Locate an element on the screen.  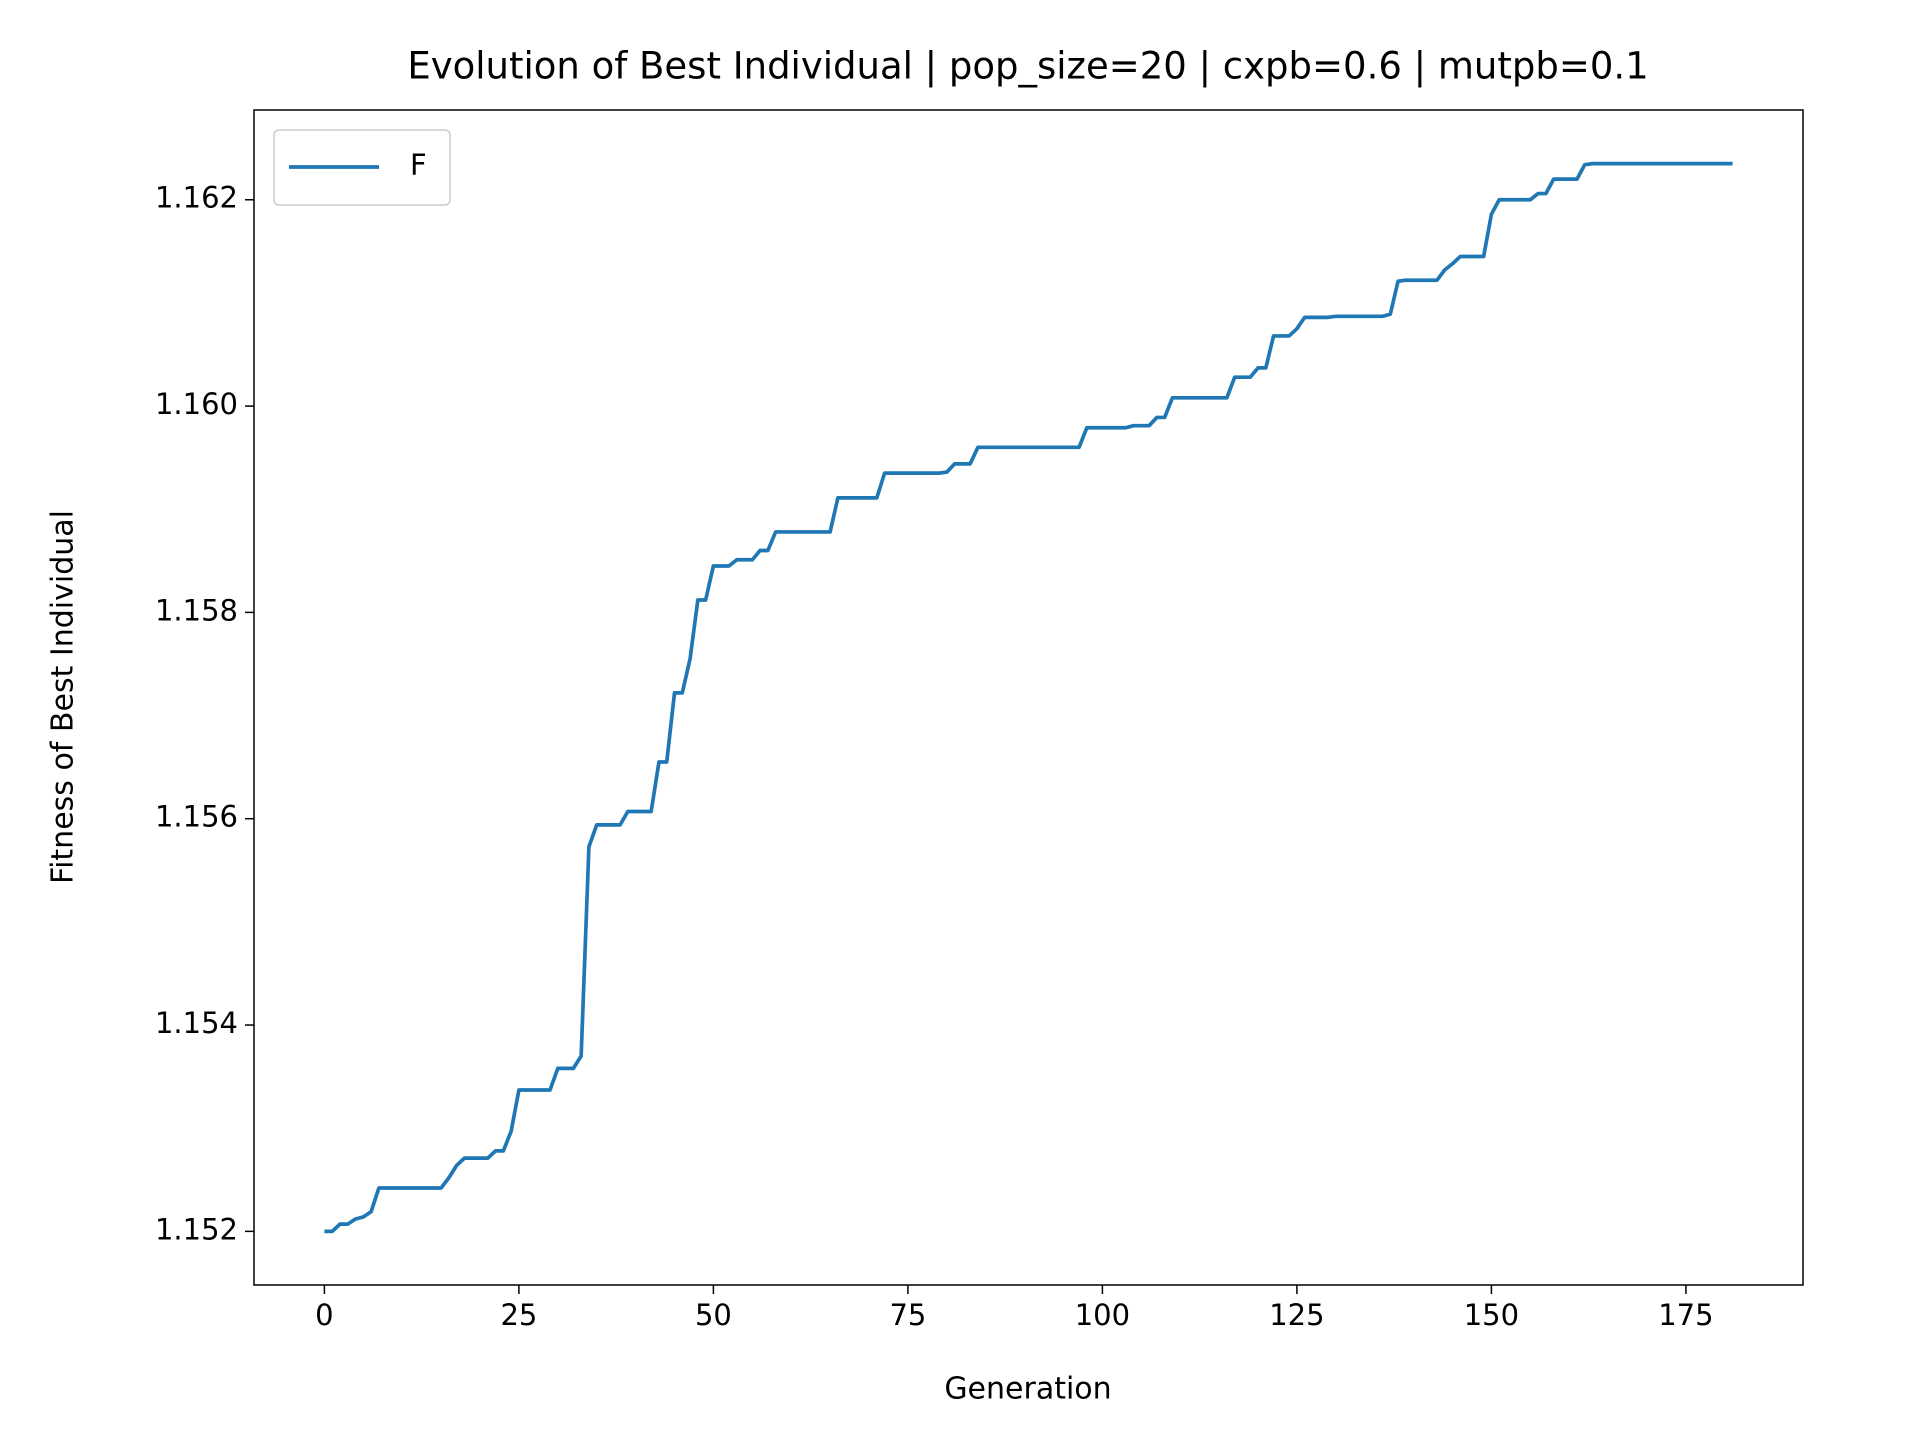
y-tick-label: 1.152 is located at coordinates (196, 1229).